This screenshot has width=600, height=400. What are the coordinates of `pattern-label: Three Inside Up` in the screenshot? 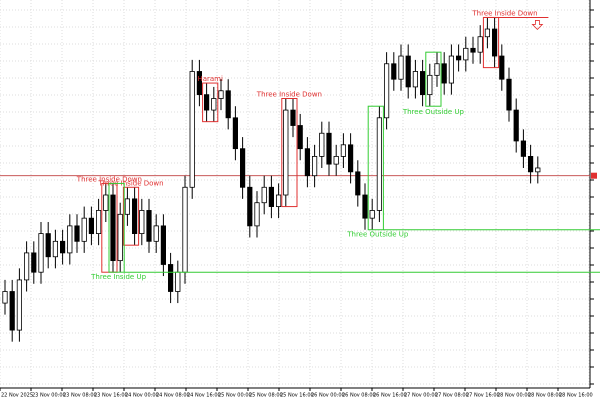 It's located at (118, 277).